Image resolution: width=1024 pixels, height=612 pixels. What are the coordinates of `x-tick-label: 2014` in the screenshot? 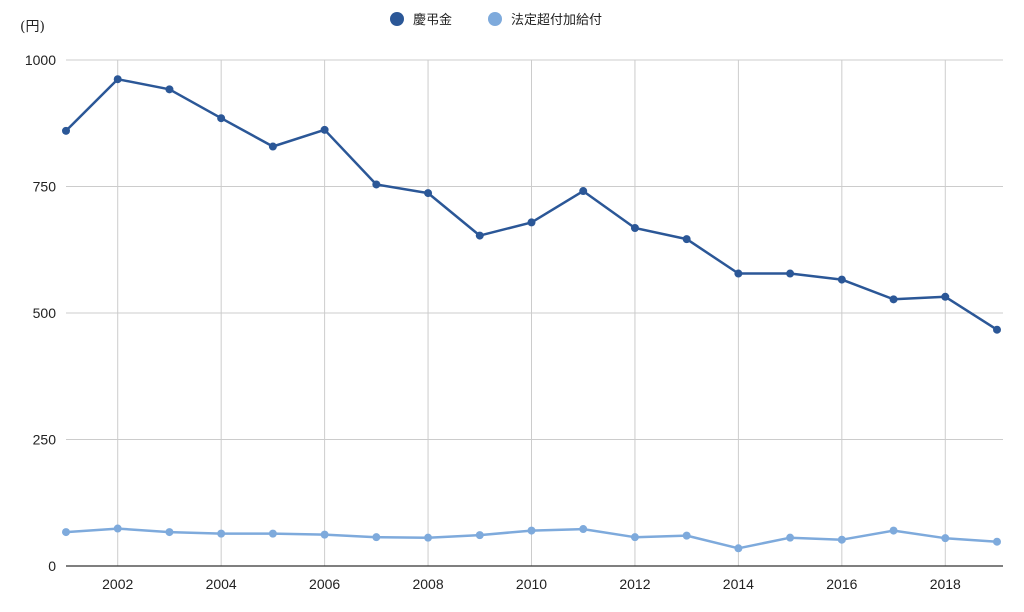 It's located at (738, 584).